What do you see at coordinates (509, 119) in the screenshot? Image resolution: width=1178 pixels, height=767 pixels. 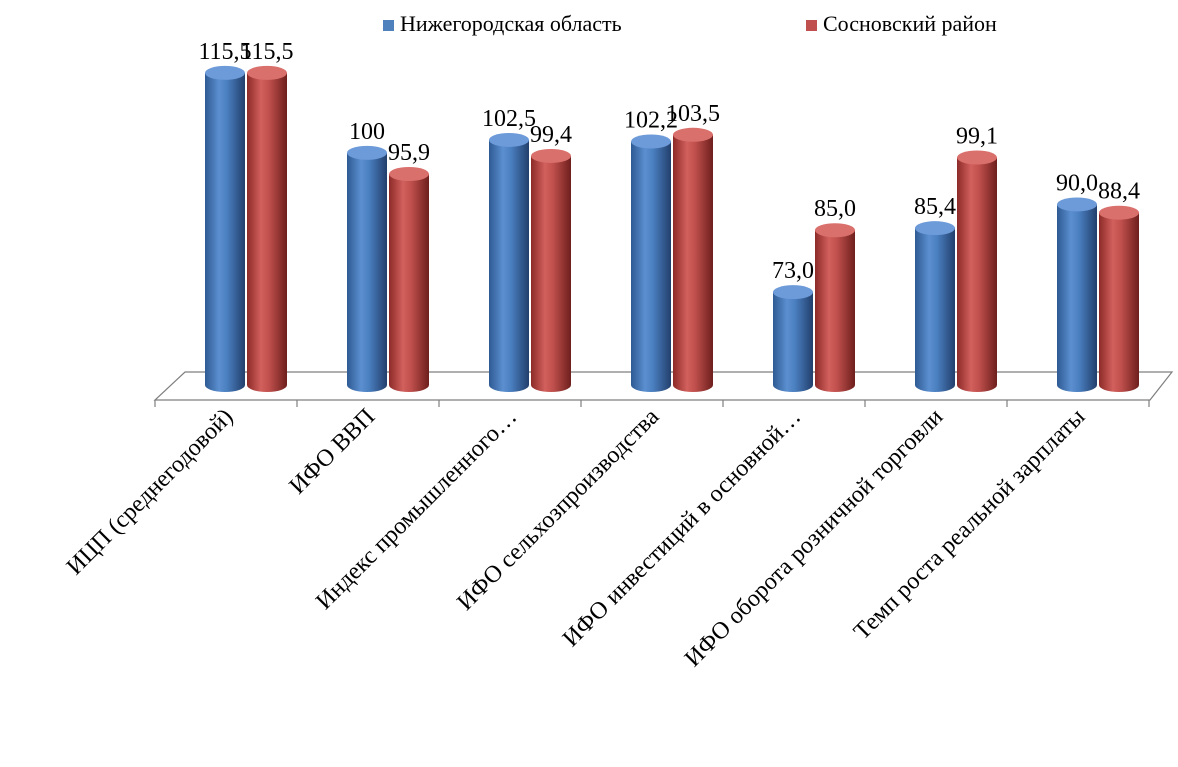 I see `data-label: 102,5` at bounding box center [509, 119].